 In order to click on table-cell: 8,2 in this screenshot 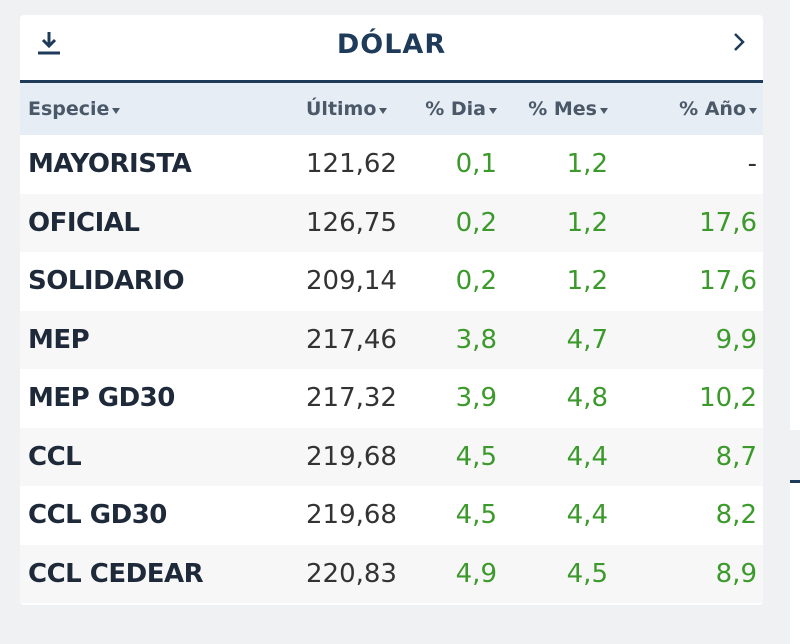, I will do `click(736, 515)`.